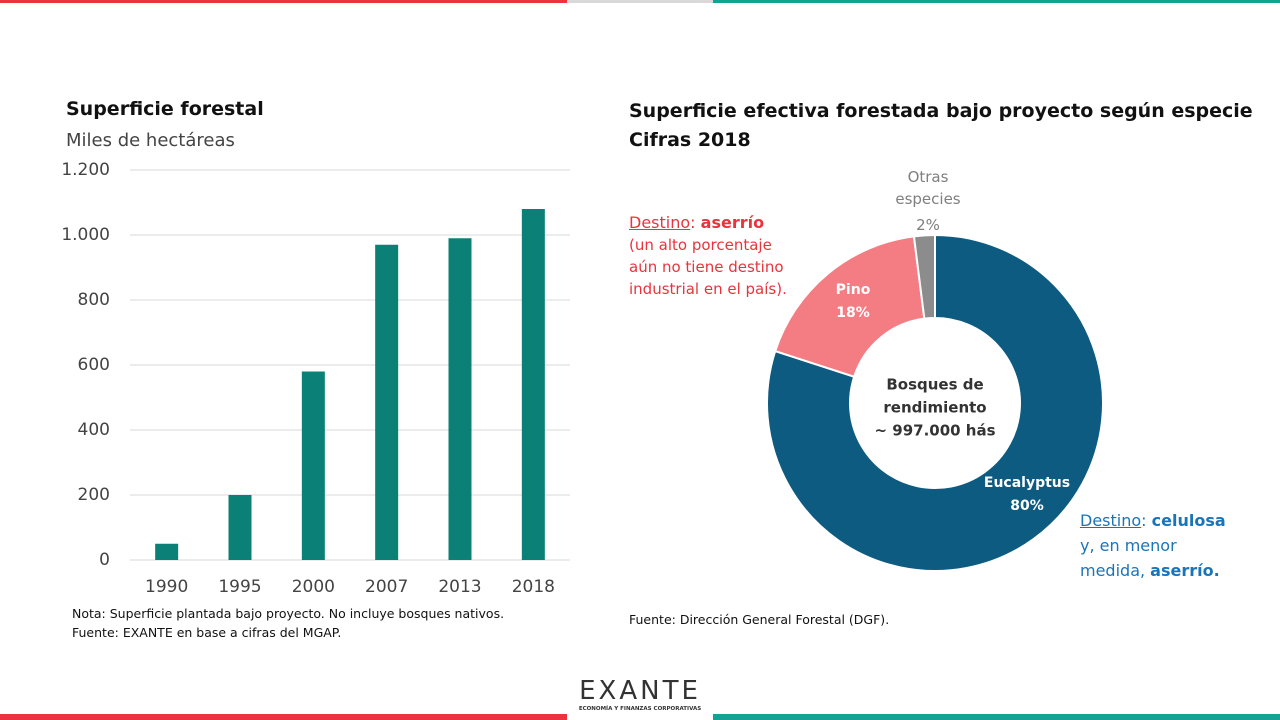  Describe the element at coordinates (640, 1) in the screenshot. I see `top-bar-gray` at that location.